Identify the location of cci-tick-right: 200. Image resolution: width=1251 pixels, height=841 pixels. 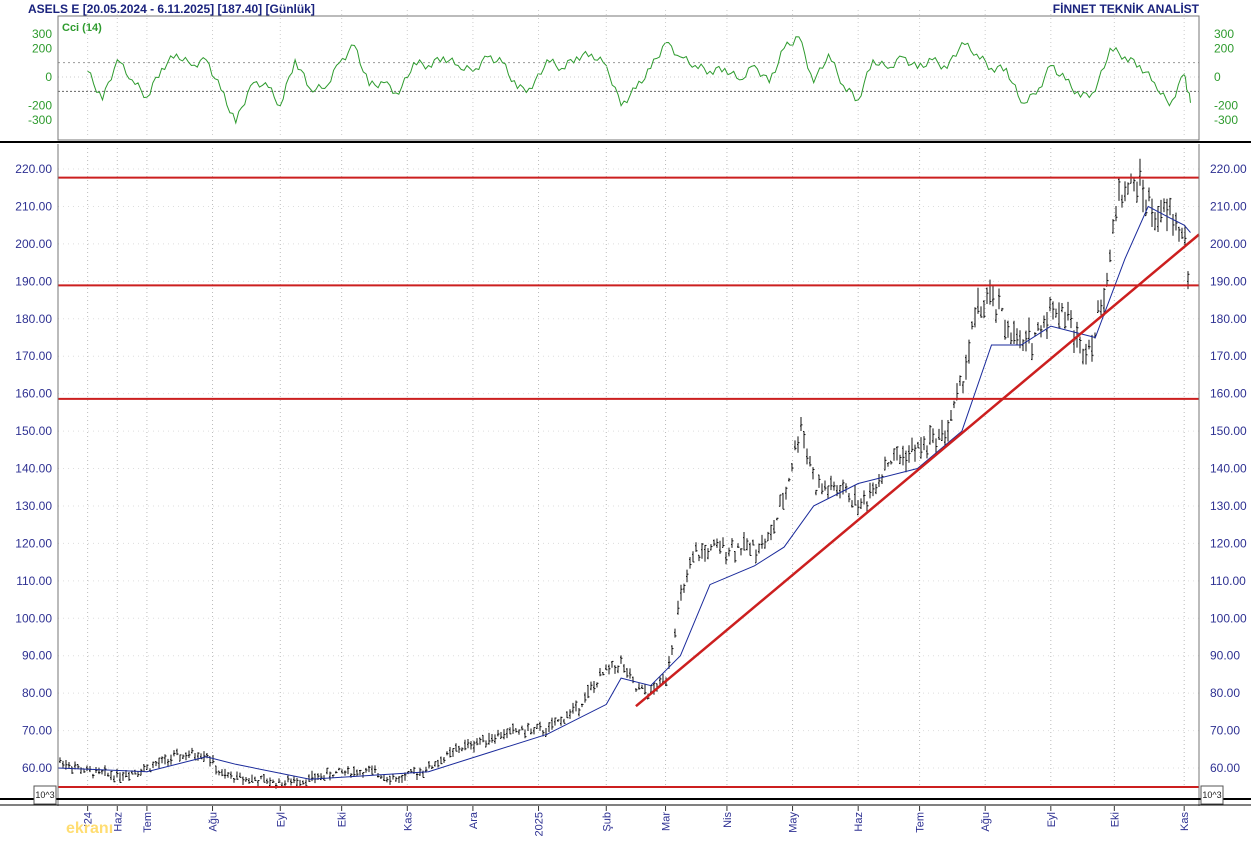
(1224, 48).